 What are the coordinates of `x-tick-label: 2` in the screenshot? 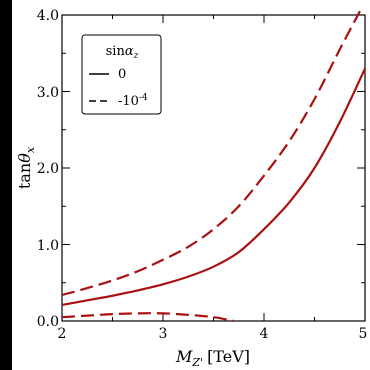 It's located at (62, 334).